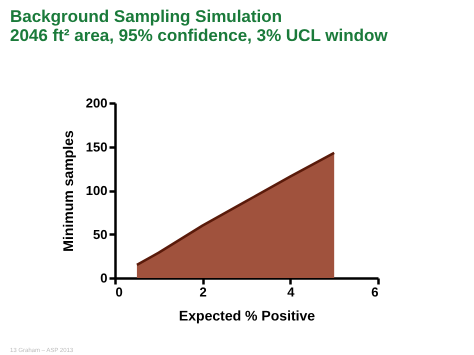  I want to click on y-tick-label: 0, so click(104, 278).